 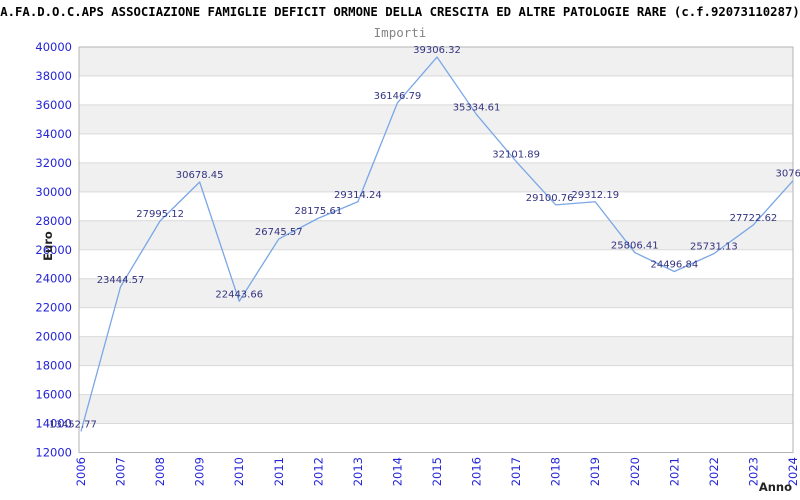 What do you see at coordinates (775, 487) in the screenshot?
I see `x-axis-title: Anno` at bounding box center [775, 487].